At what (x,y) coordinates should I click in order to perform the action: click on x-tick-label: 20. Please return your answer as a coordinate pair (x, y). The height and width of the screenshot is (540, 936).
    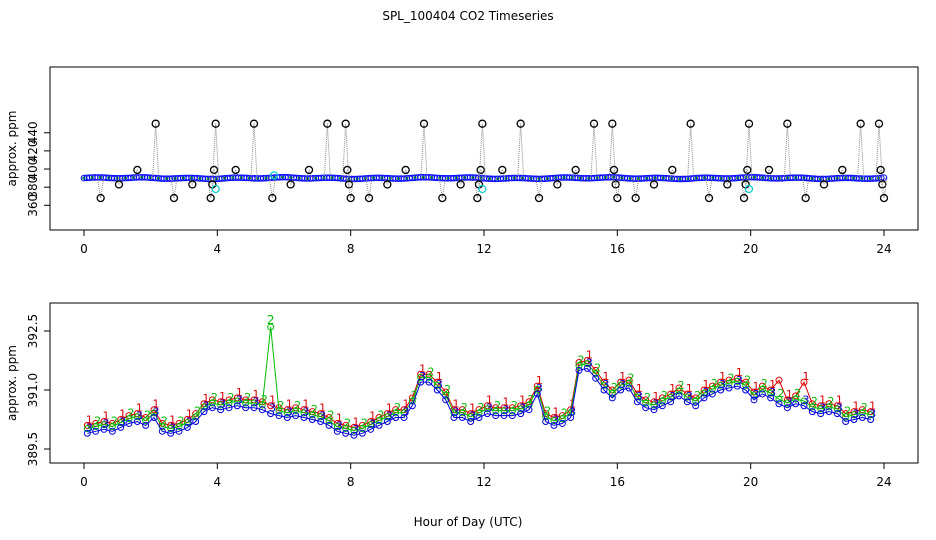
    Looking at the image, I should click on (750, 482).